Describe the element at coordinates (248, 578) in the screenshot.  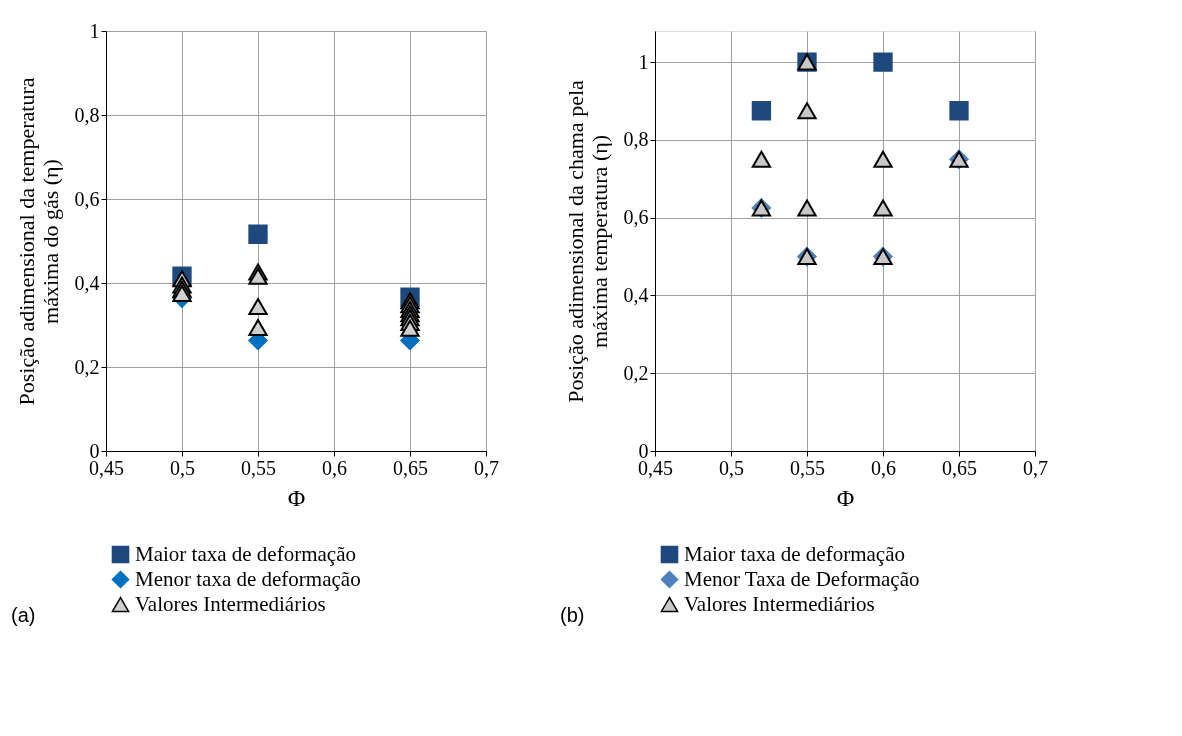
I see `legend-label: Menor taxa de deformação` at that location.